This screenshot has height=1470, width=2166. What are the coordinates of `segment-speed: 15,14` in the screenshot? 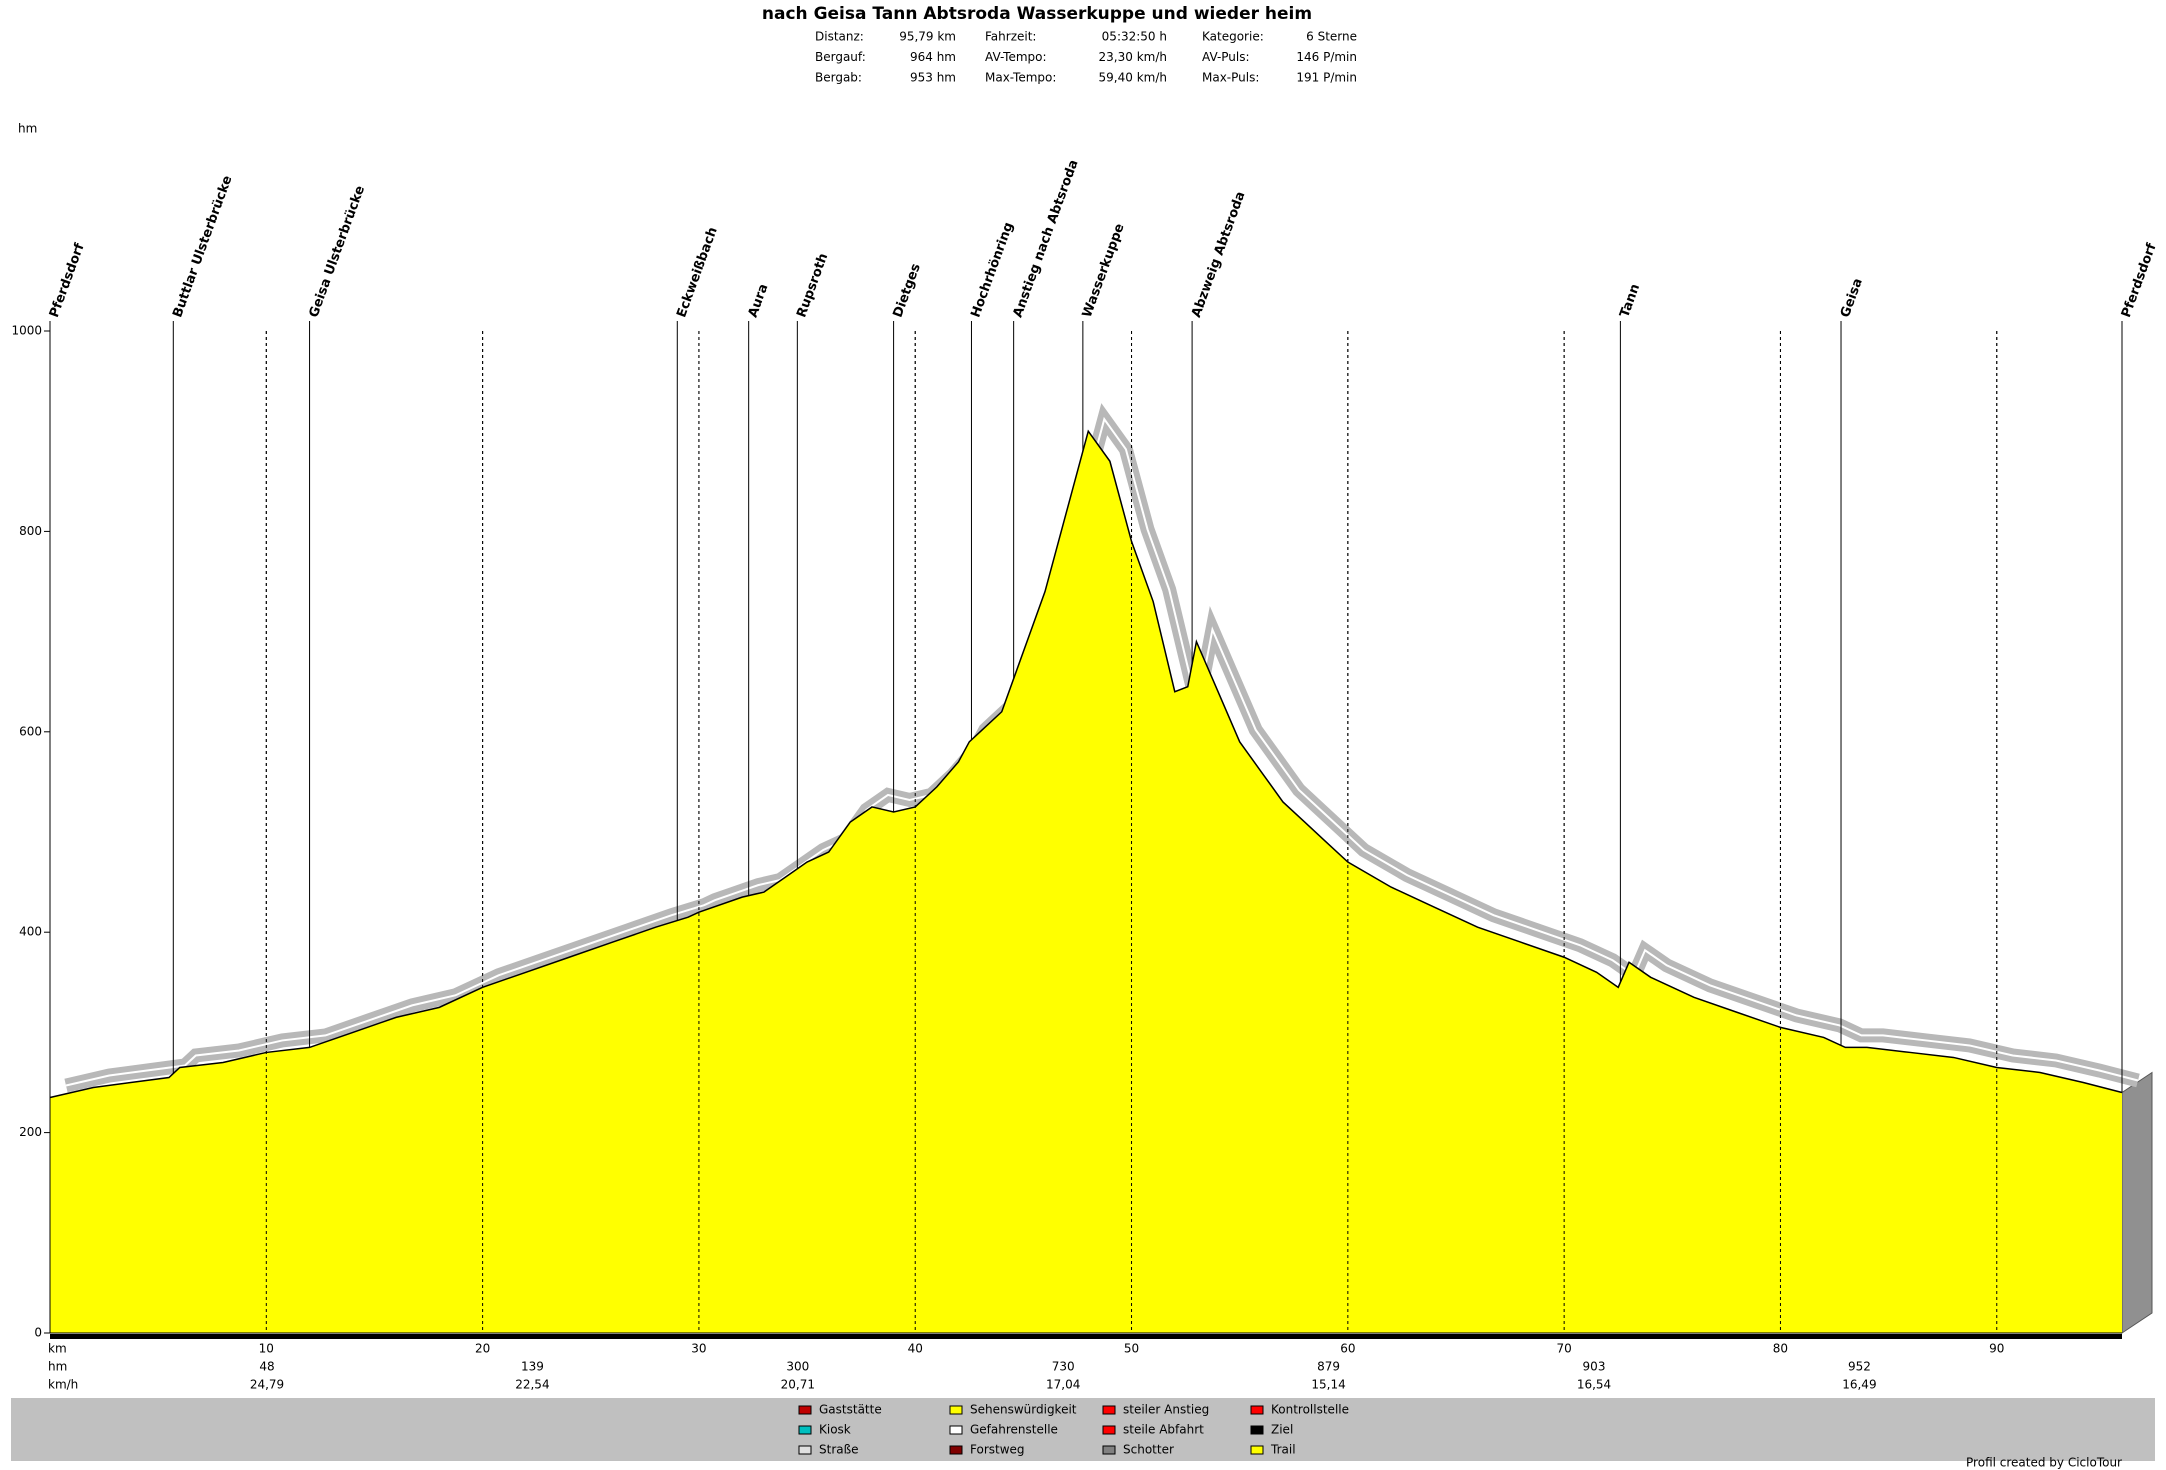 It's located at (1328, 1385).